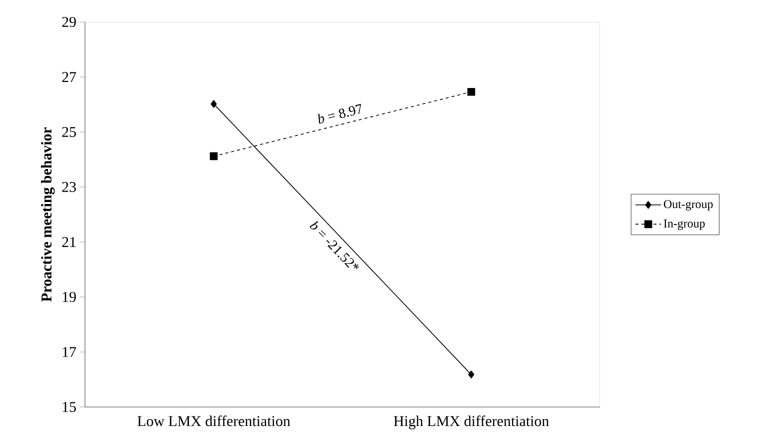 The width and height of the screenshot is (768, 441). Describe the element at coordinates (69, 297) in the screenshot. I see `y-tick-label: 19` at that location.